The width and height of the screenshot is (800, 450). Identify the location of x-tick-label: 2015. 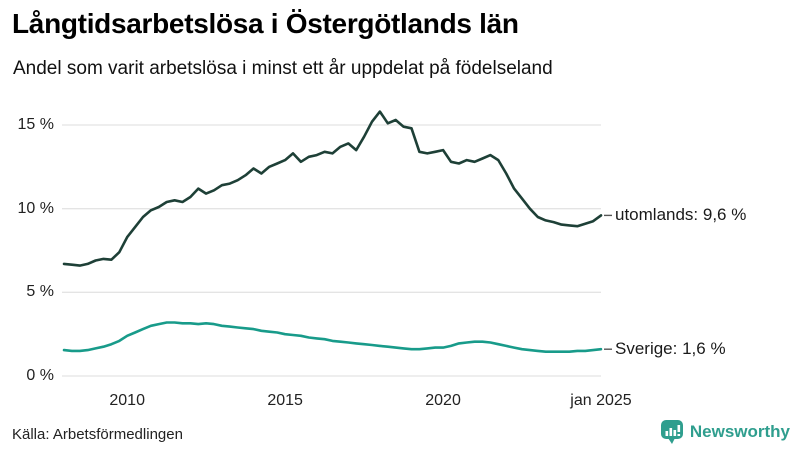
(285, 400).